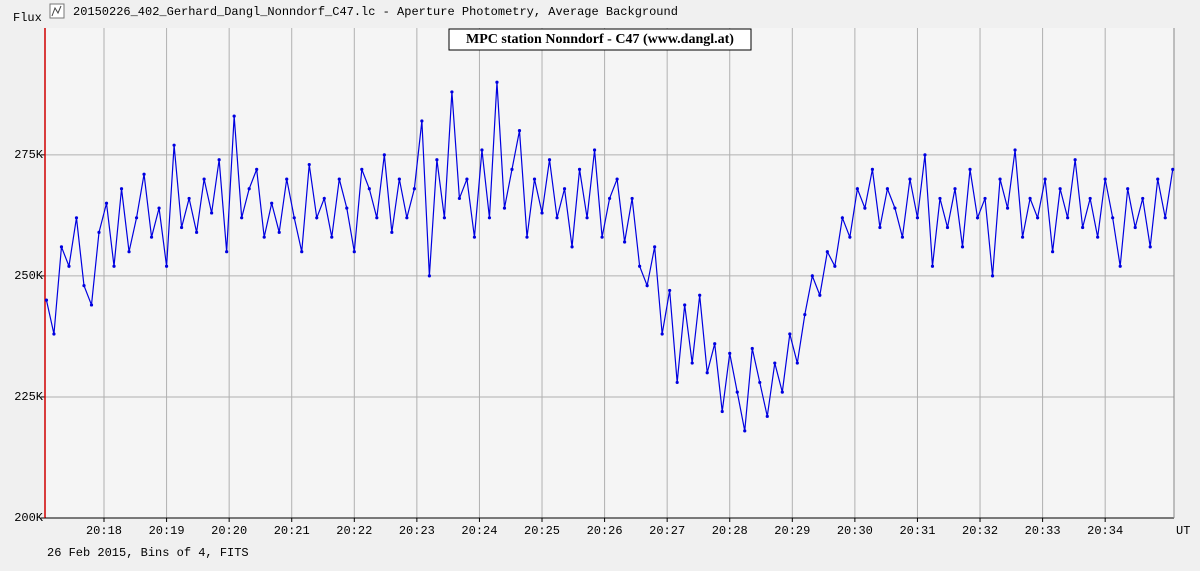  Describe the element at coordinates (730, 531) in the screenshot. I see `x-tick-label: 20:28` at that location.